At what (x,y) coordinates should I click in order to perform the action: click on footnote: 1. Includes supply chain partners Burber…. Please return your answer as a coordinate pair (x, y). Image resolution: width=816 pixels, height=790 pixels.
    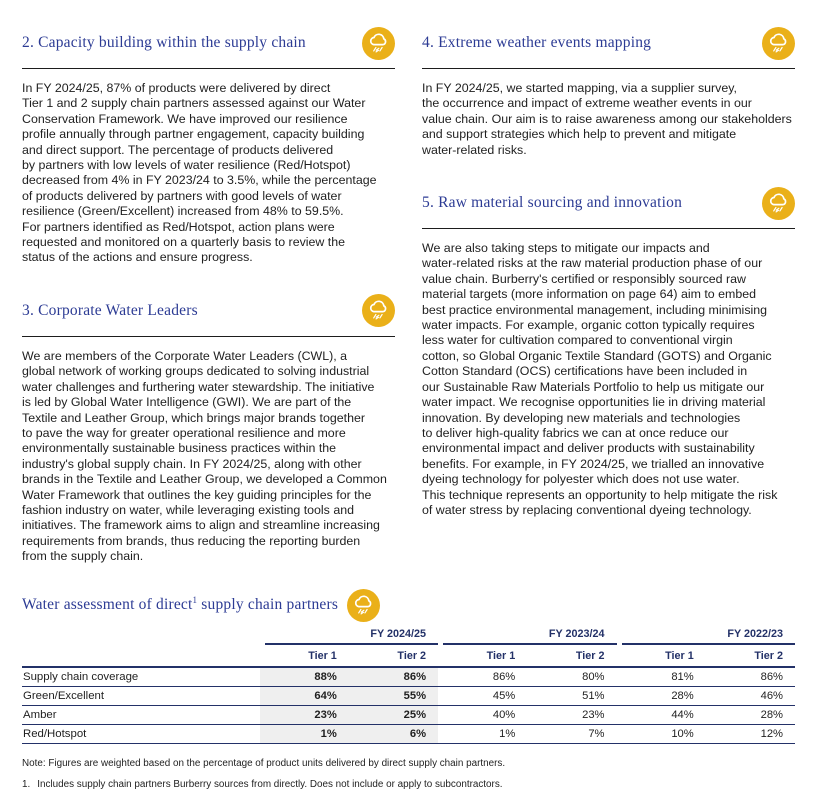
    Looking at the image, I should click on (408, 784).